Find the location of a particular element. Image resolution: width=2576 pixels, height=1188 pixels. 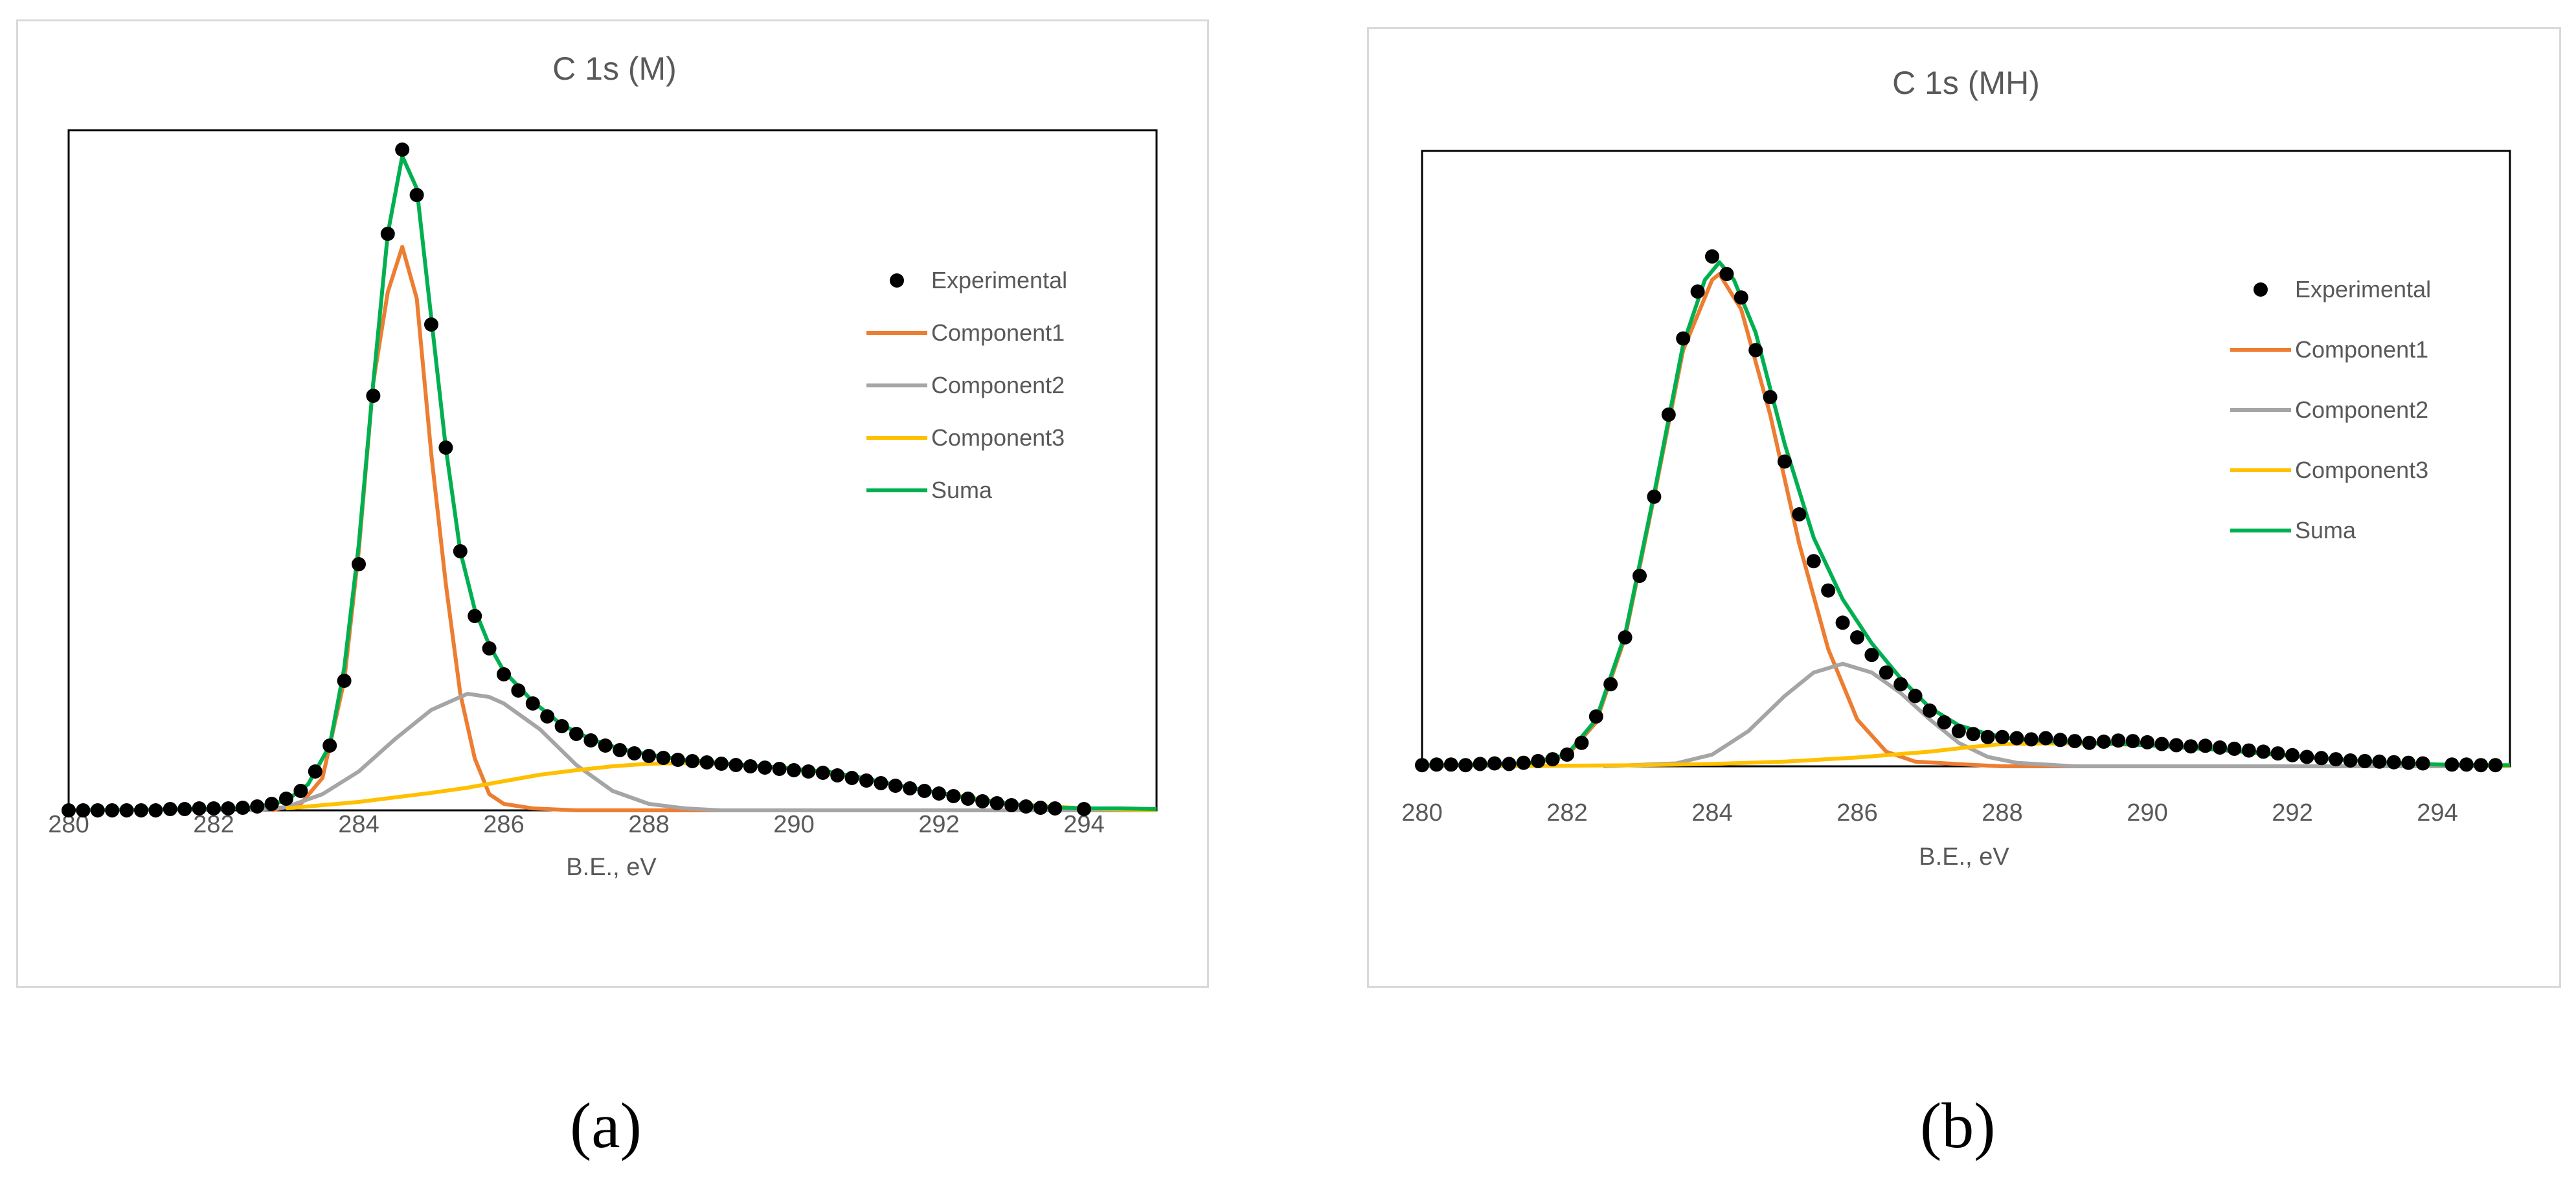

x-tick-label: 286 is located at coordinates (503, 824).